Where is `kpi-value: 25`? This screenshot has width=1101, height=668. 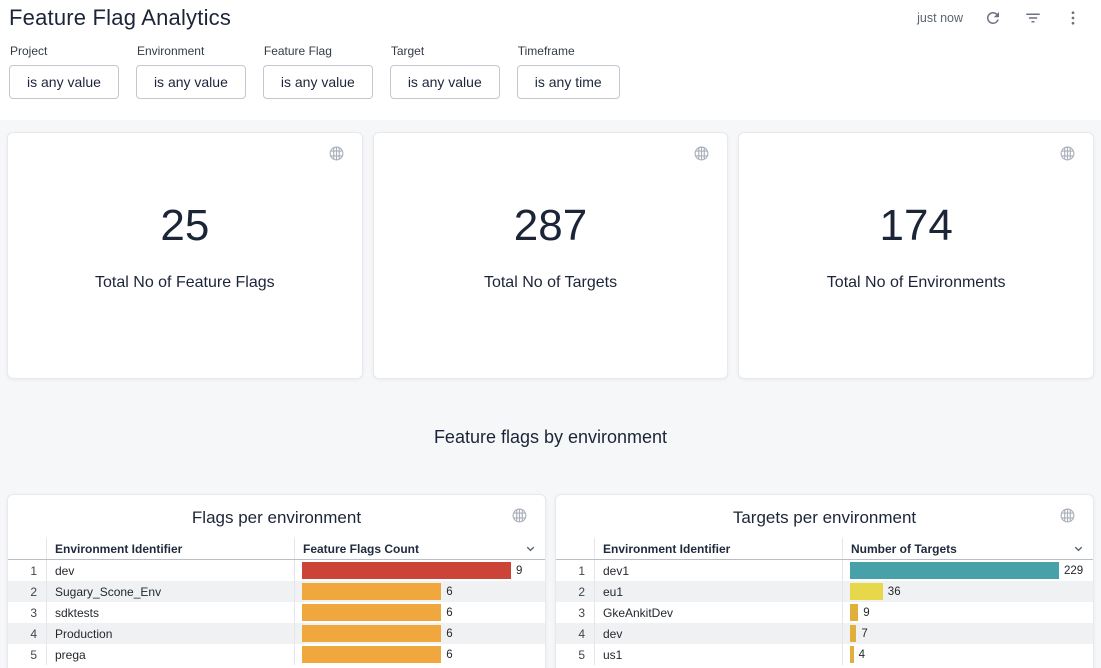 kpi-value: 25 is located at coordinates (185, 225).